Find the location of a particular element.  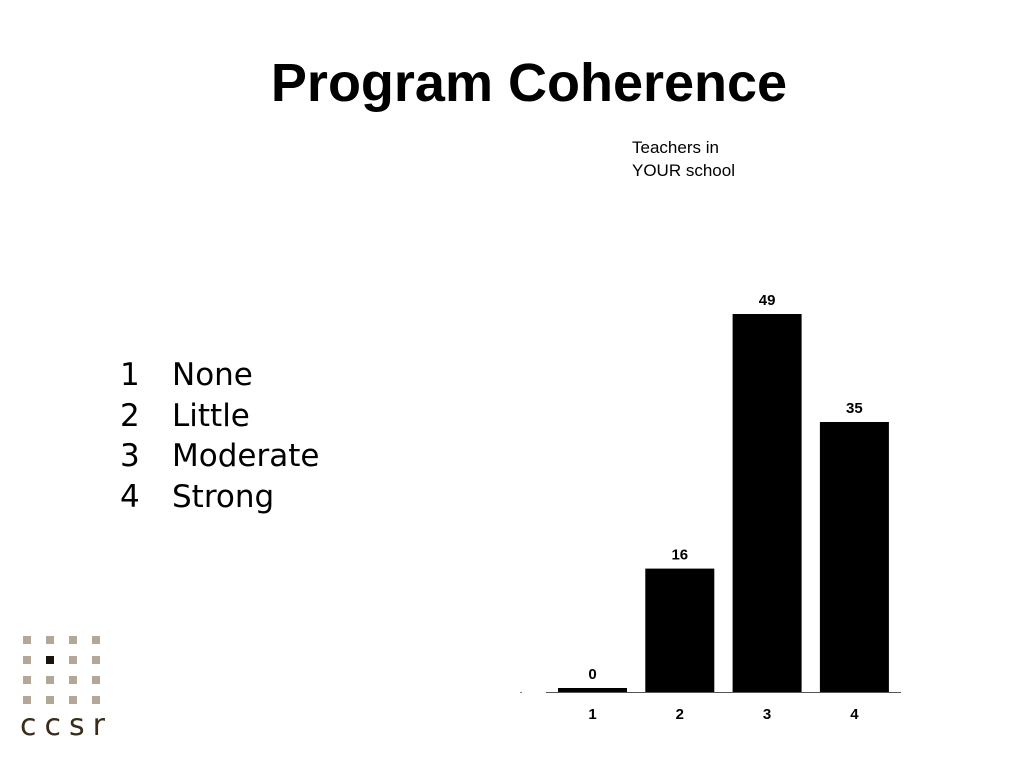

x-tick-label-1: 1 is located at coordinates (592, 714).